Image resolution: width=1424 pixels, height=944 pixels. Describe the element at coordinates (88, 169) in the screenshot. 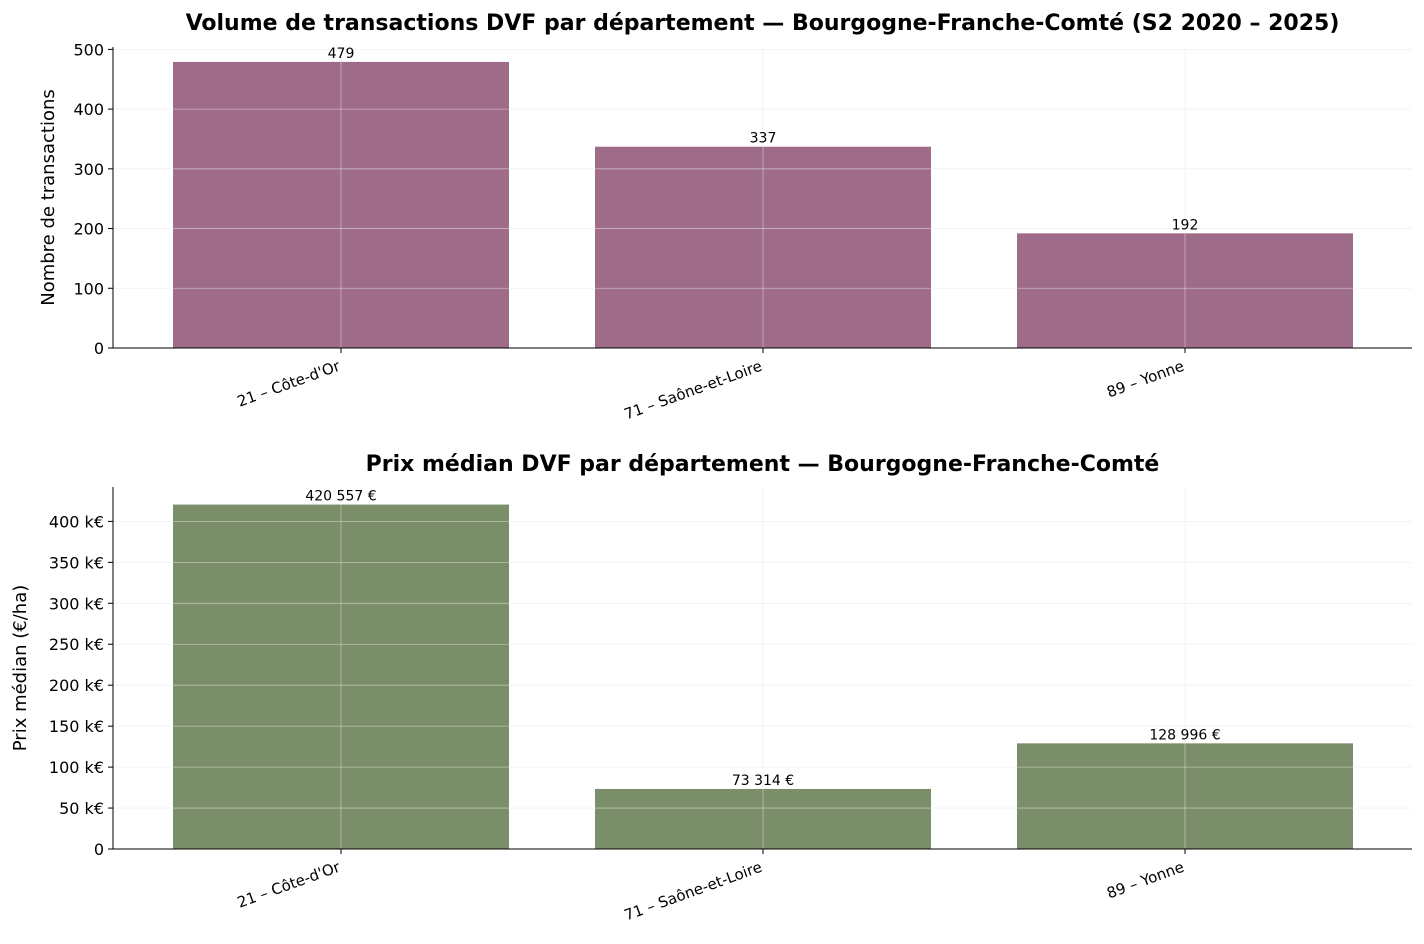

I see `transactions-y-tick-label: 300` at that location.